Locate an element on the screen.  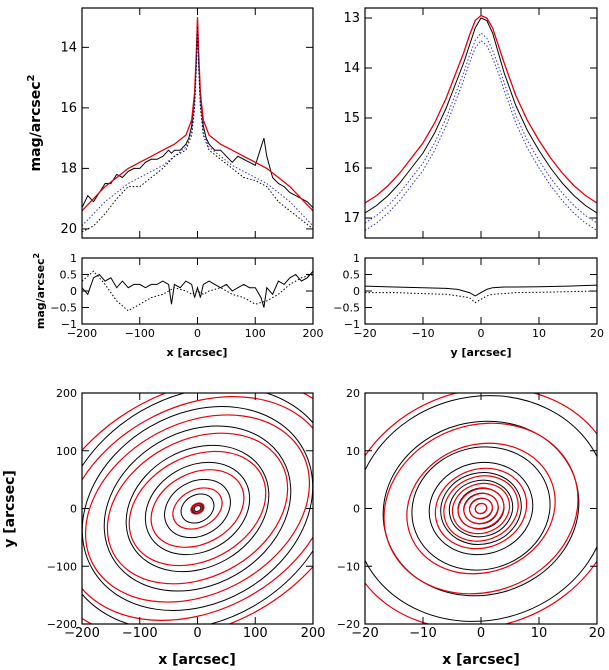
residual_y-xtick-label: 10 is located at coordinates (539, 333).